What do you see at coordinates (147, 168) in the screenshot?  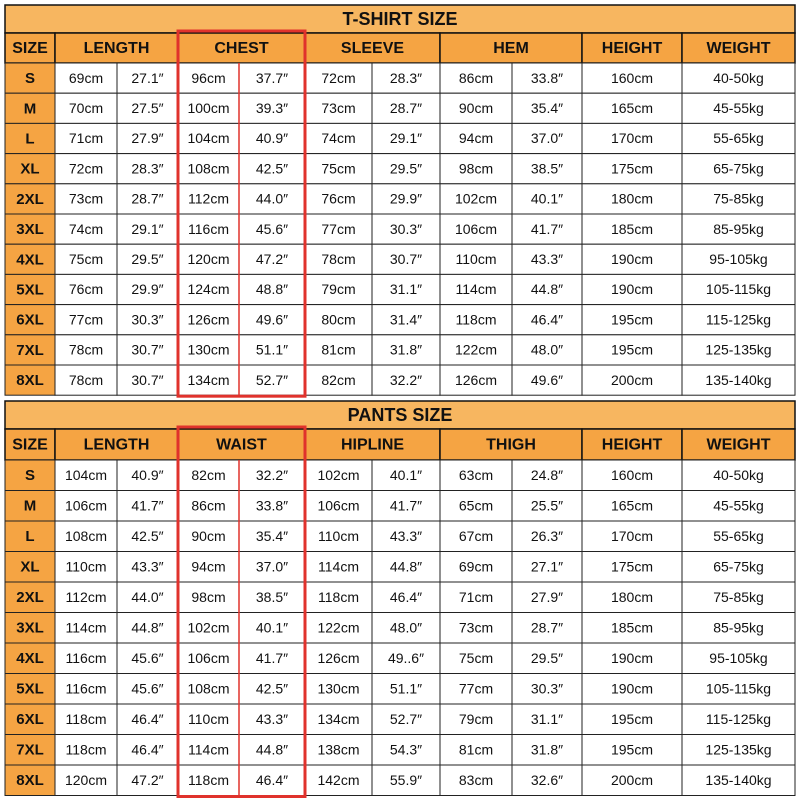 I see `cell-text: 28.3″` at bounding box center [147, 168].